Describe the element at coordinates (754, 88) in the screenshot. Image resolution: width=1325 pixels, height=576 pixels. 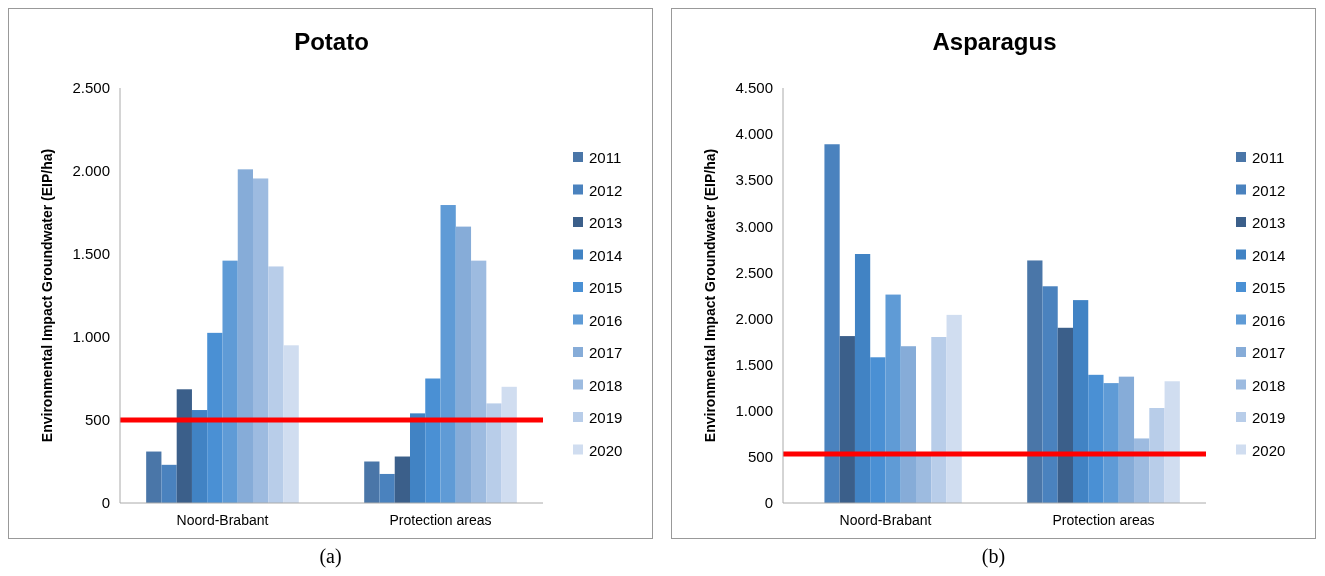
I see `y-tick-label: 4.500` at that location.